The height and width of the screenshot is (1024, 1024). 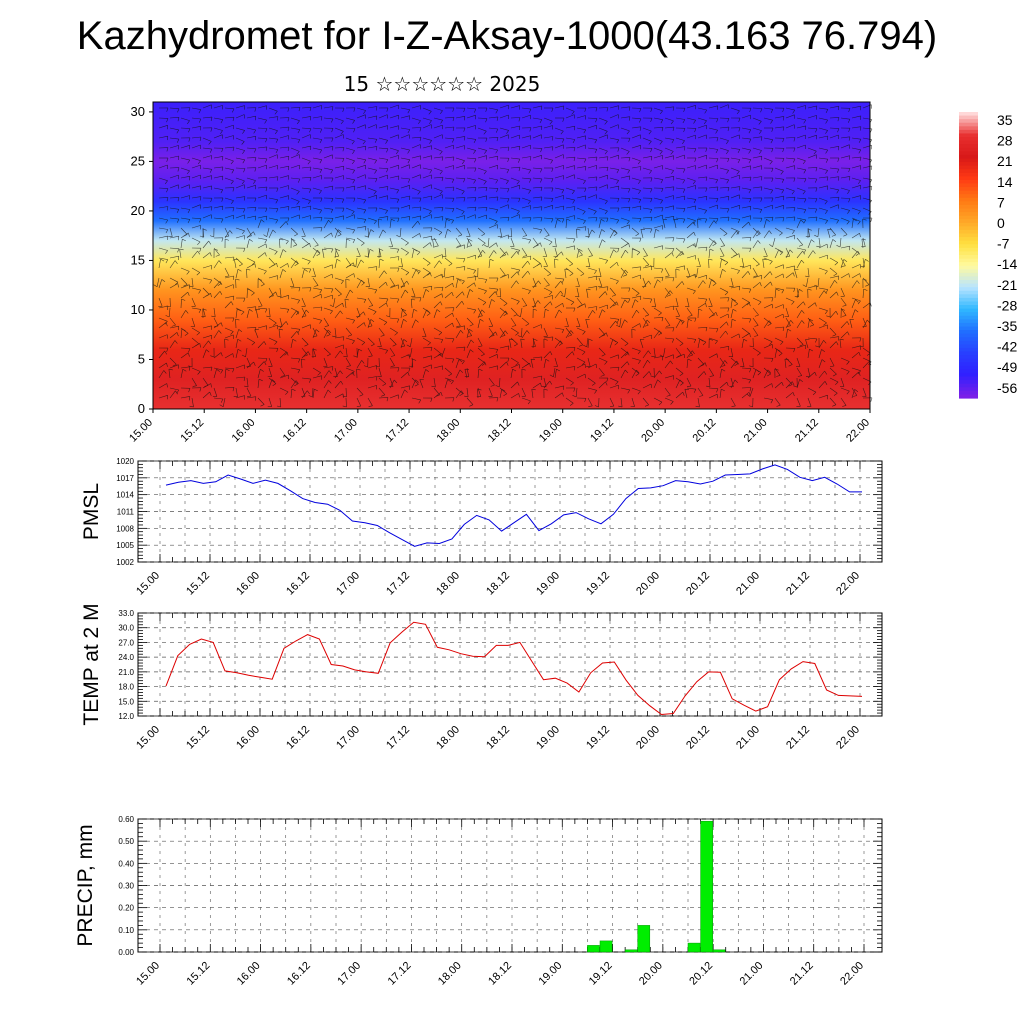 I want to click on x-tick-label: 15.00, so click(x=141, y=431).